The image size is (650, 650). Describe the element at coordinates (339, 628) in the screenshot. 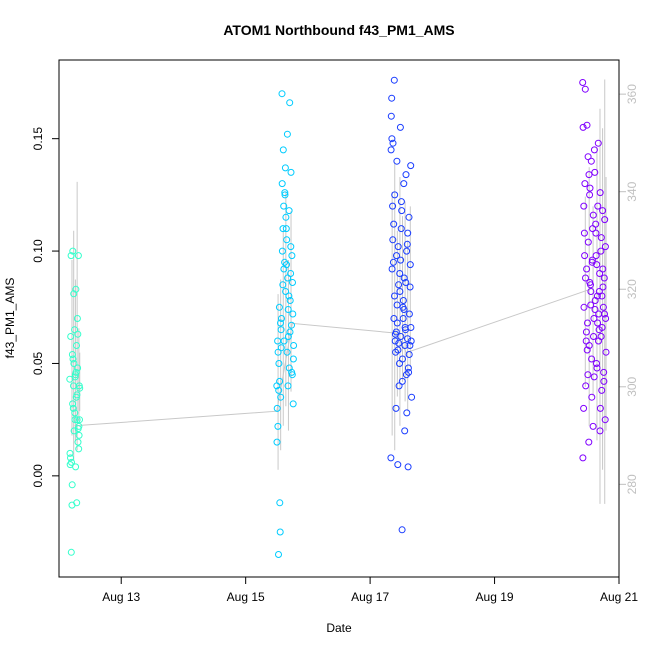

I see `x-axis-label: Date` at that location.